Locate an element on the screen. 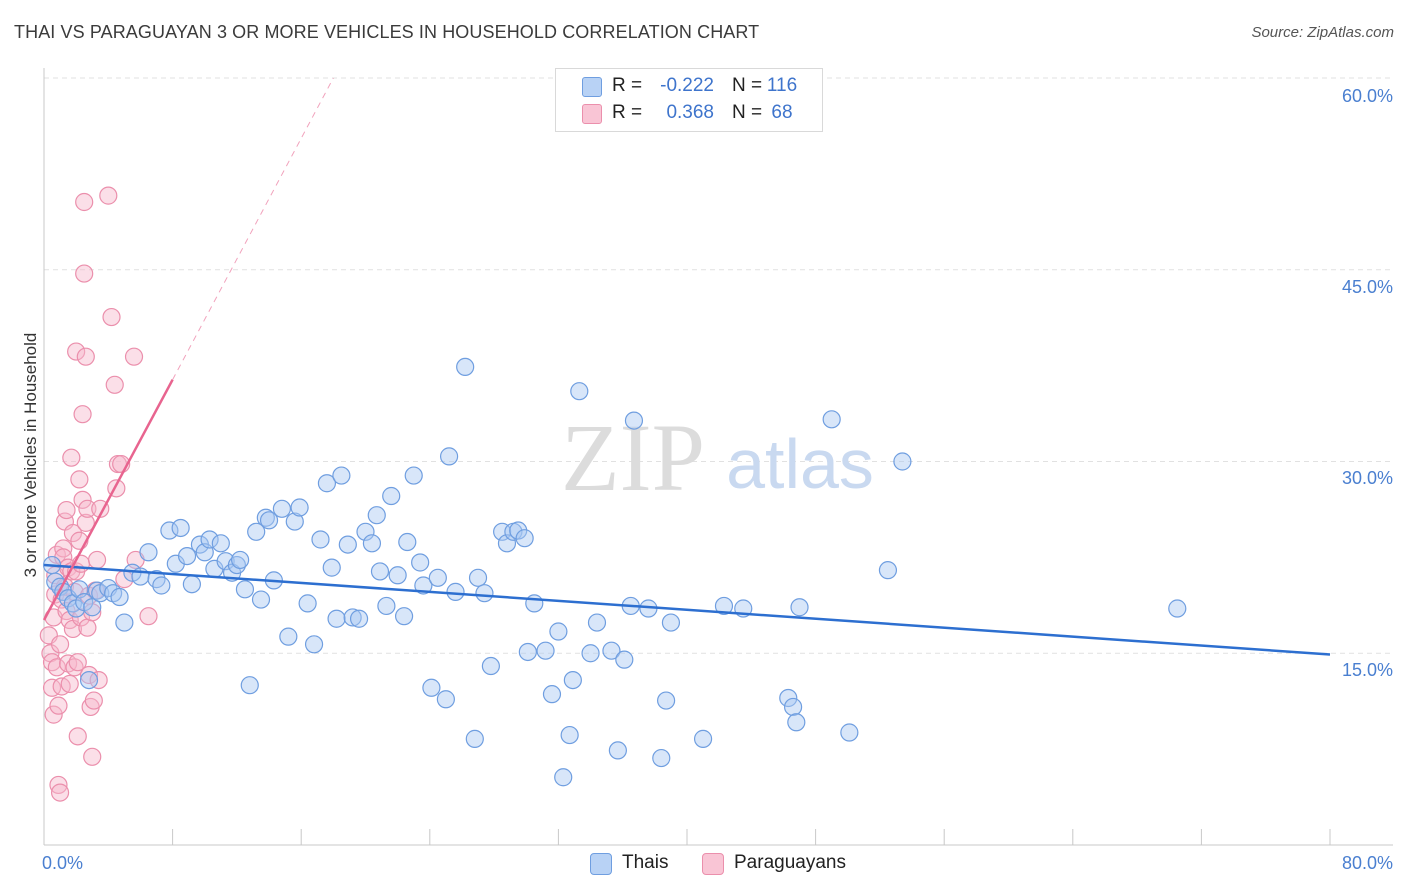 This screenshot has width=1406, height=892. legend-item-paraguayans: Paraguayans is located at coordinates (782, 864).